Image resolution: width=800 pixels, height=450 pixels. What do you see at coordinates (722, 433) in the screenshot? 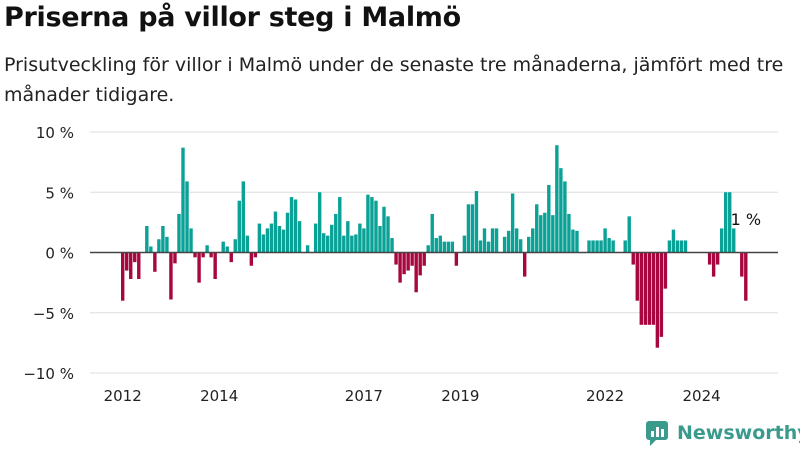
I see `newsworthy-logo: Newsworthy` at bounding box center [722, 433].